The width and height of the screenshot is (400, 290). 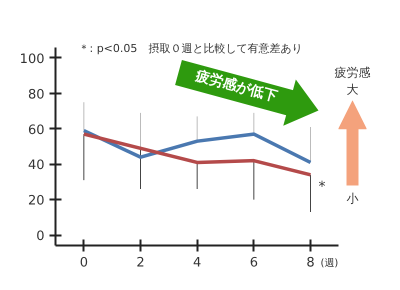 I want to click on text: 大, so click(x=352, y=89).